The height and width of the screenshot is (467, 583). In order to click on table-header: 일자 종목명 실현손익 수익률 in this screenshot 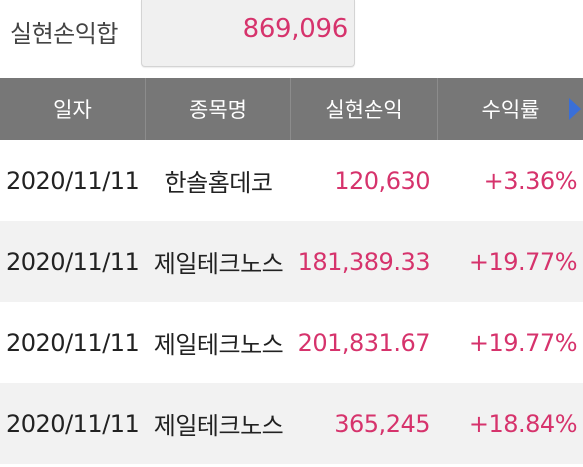, I will do `click(291, 109)`.